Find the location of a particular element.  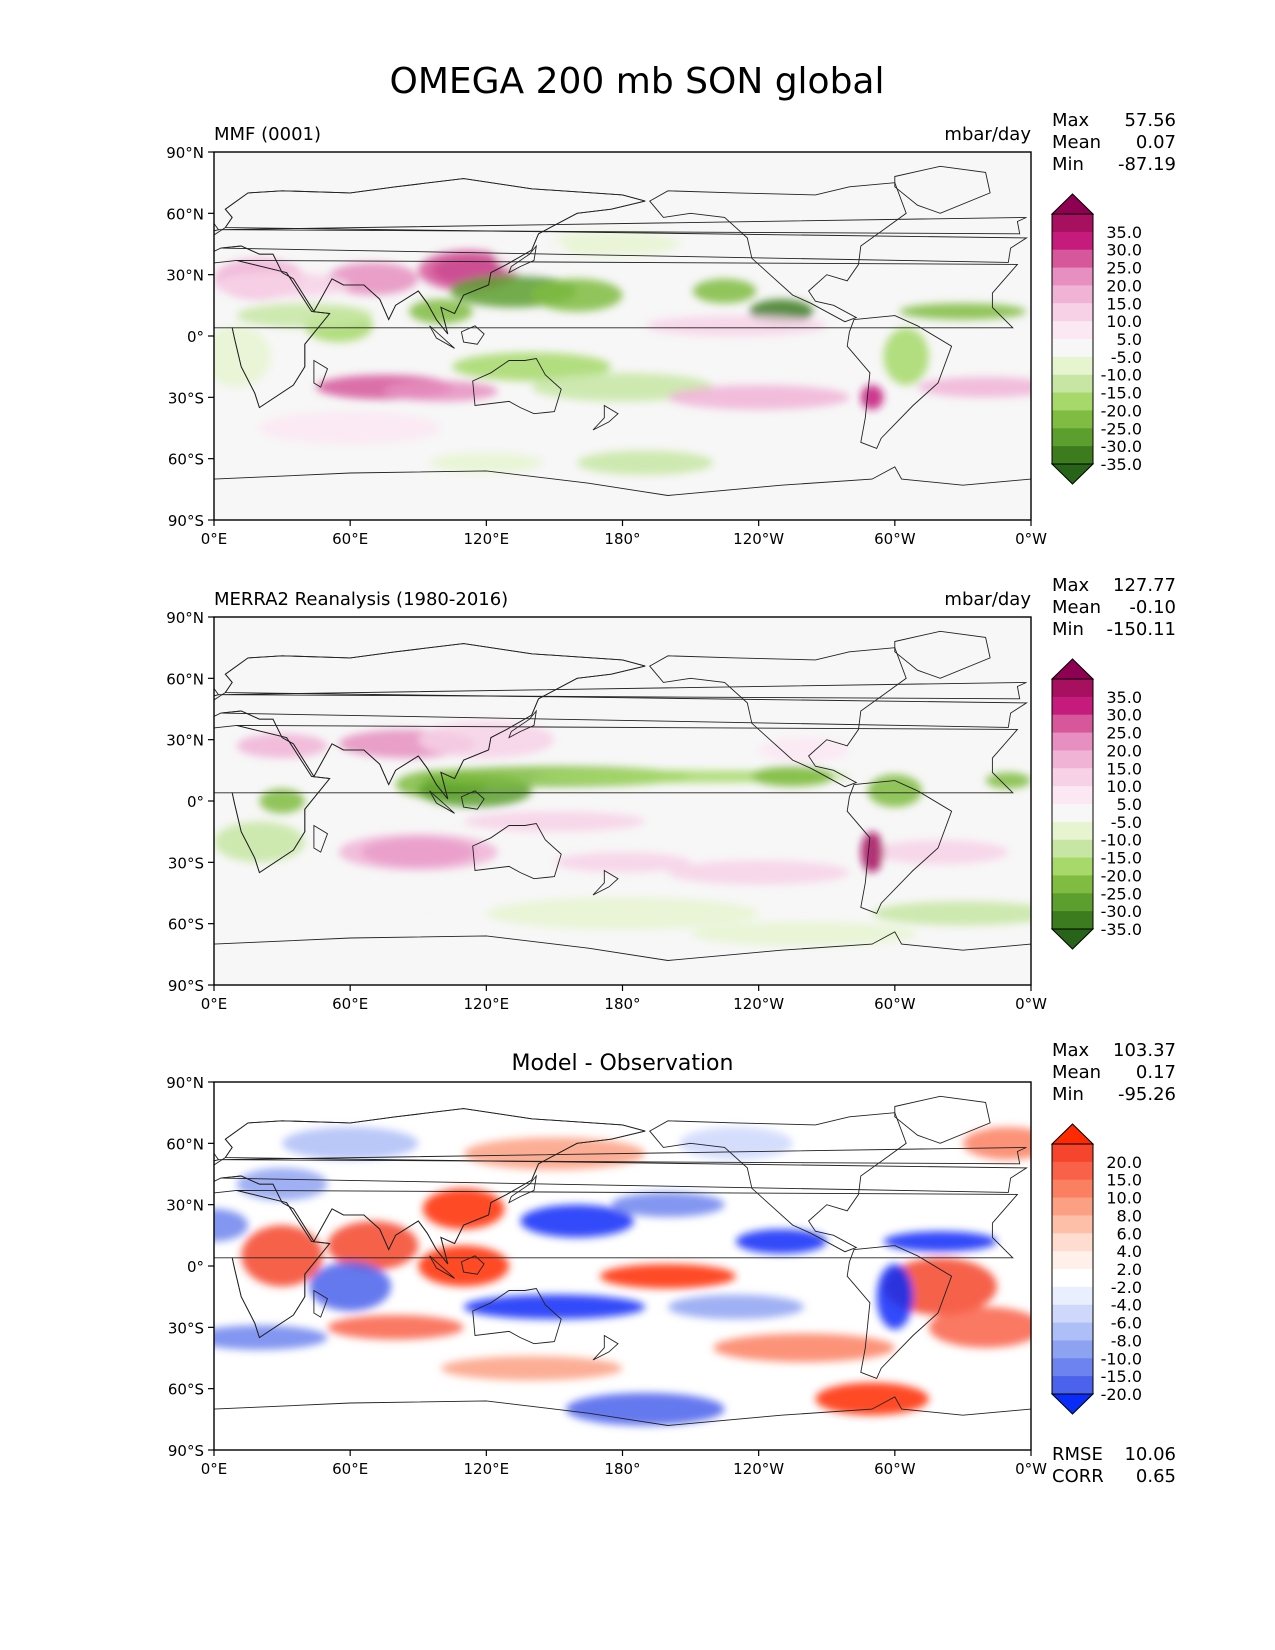

colorbar-label: -5.0 is located at coordinates (1126, 357).